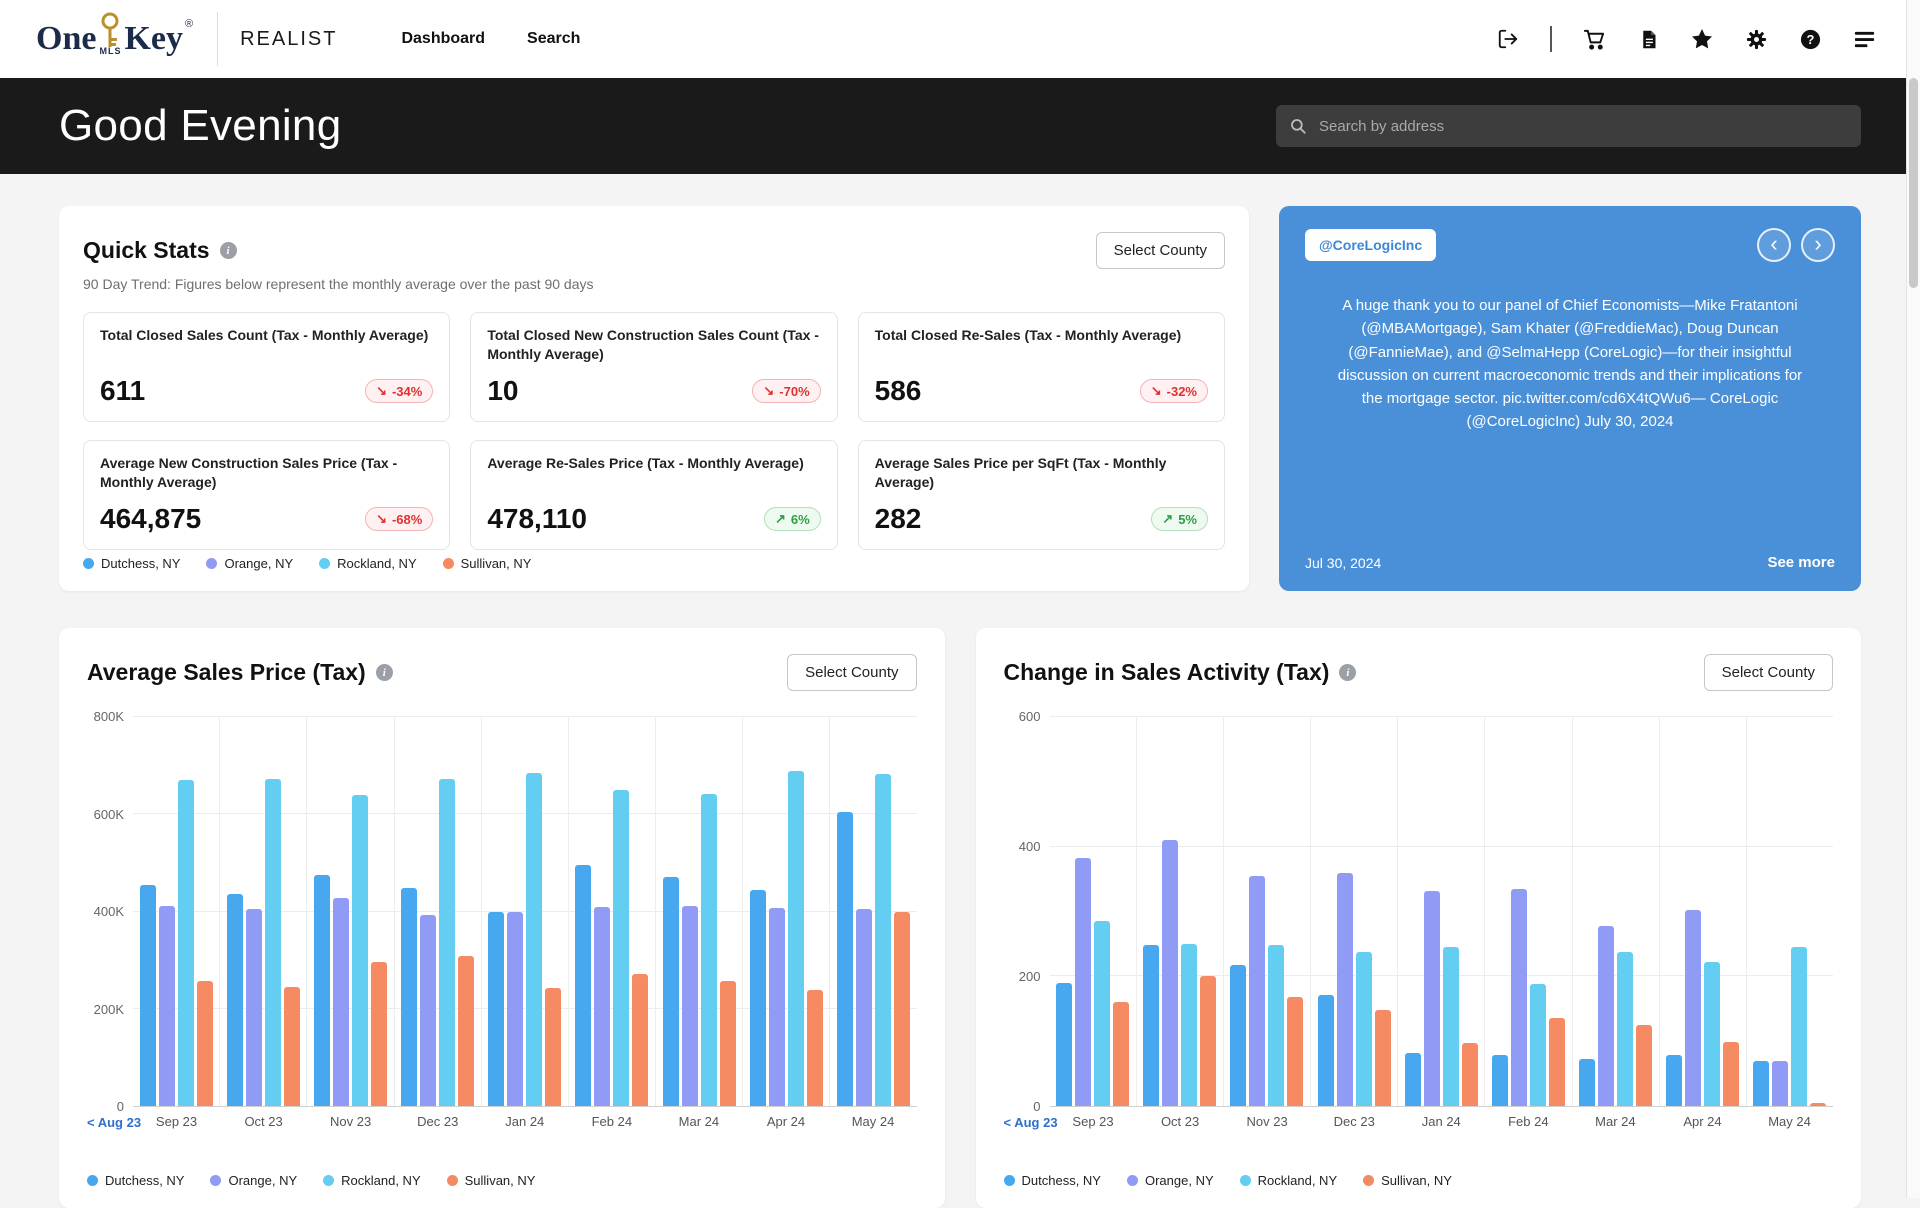  Describe the element at coordinates (258, 563) in the screenshot. I see `legend-label: Orange, NY` at that location.